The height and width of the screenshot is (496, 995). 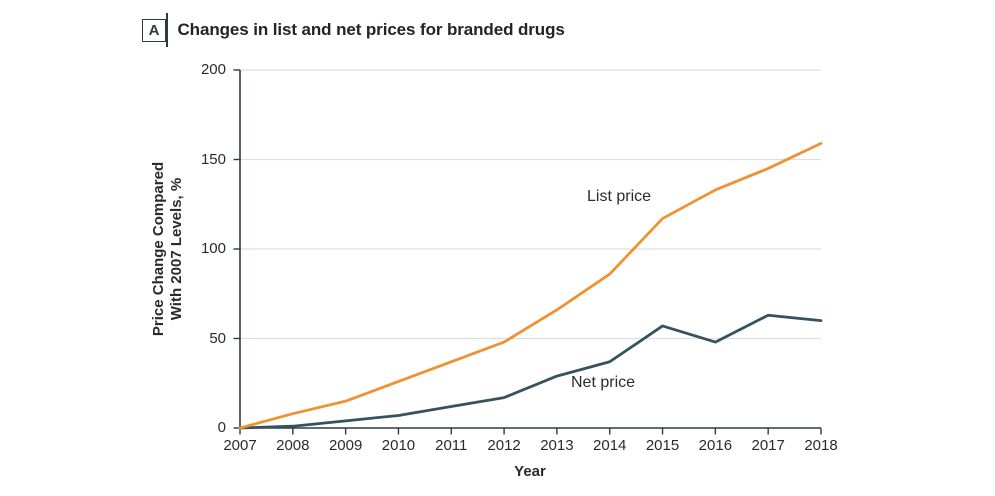 I want to click on y-axis-title-line1: Price Change Compared, so click(x=158, y=249).